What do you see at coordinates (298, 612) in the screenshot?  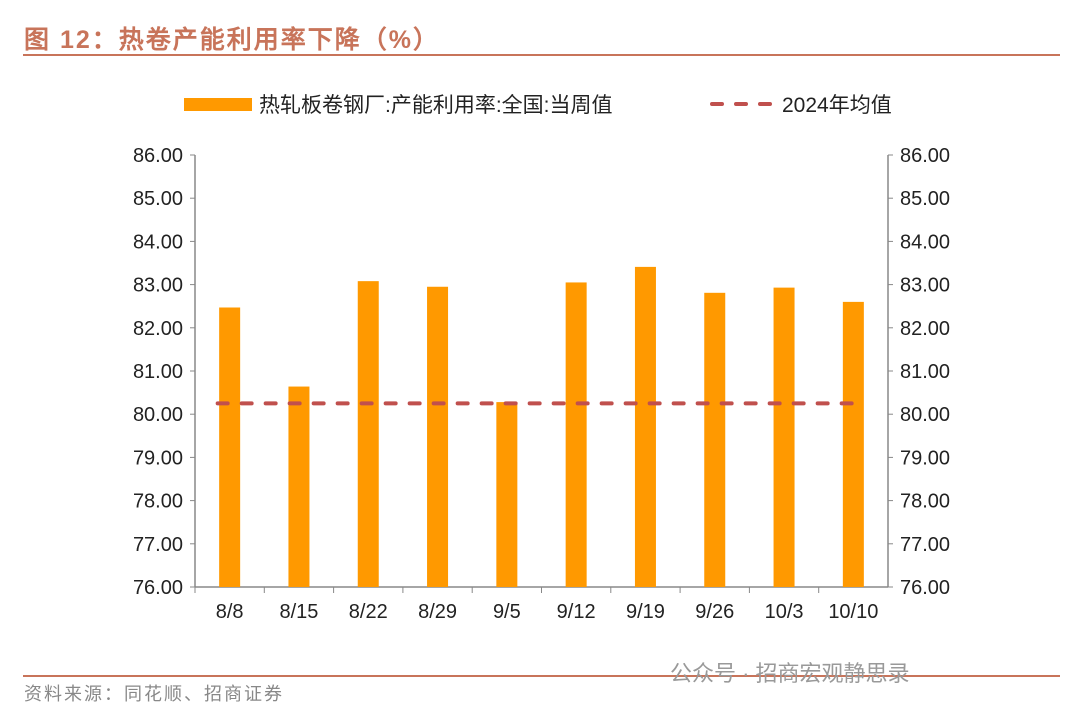 I see `x-tick-label: 8/15` at bounding box center [298, 612].